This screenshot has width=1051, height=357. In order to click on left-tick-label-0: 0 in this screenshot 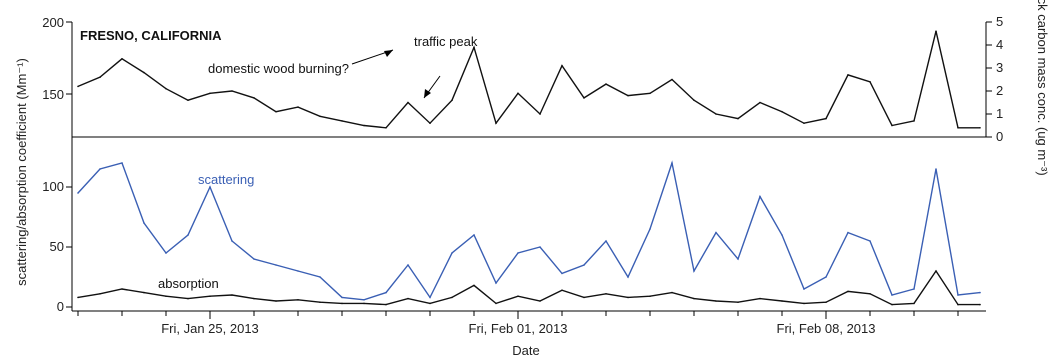, I will do `click(60, 306)`.